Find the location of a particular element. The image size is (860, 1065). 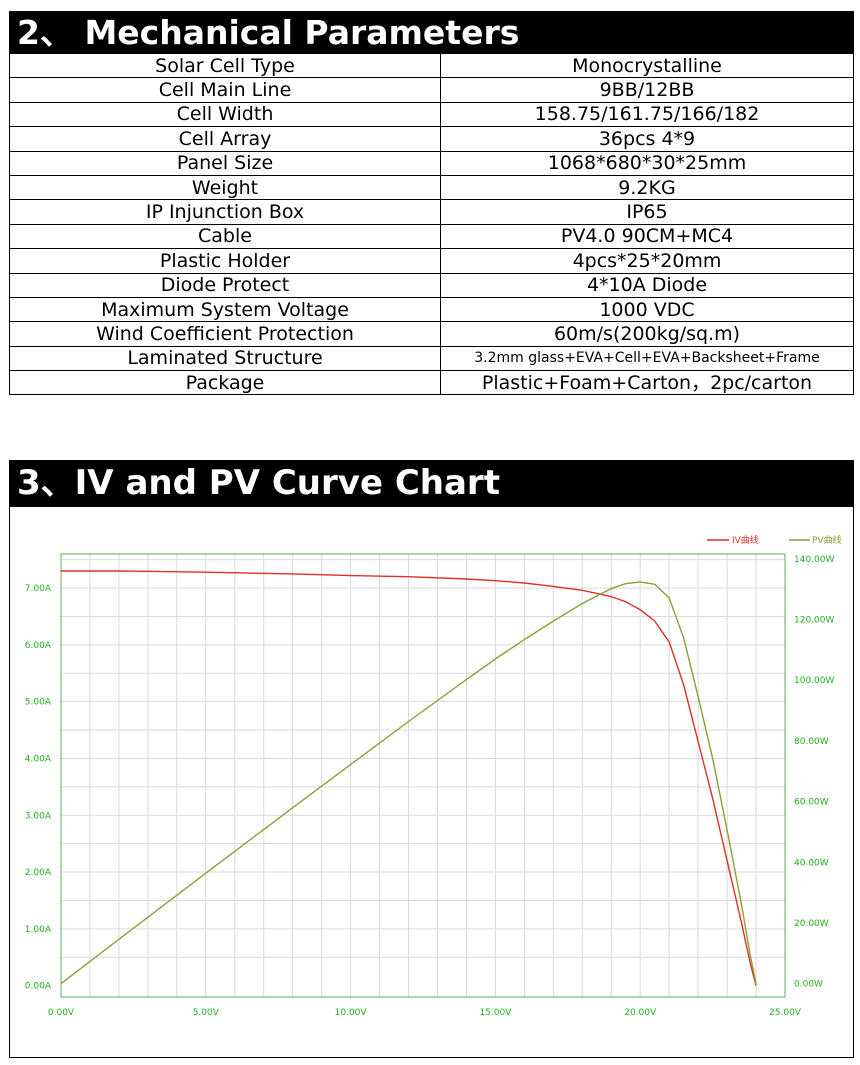

param-label: Panel Size is located at coordinates (225, 163).